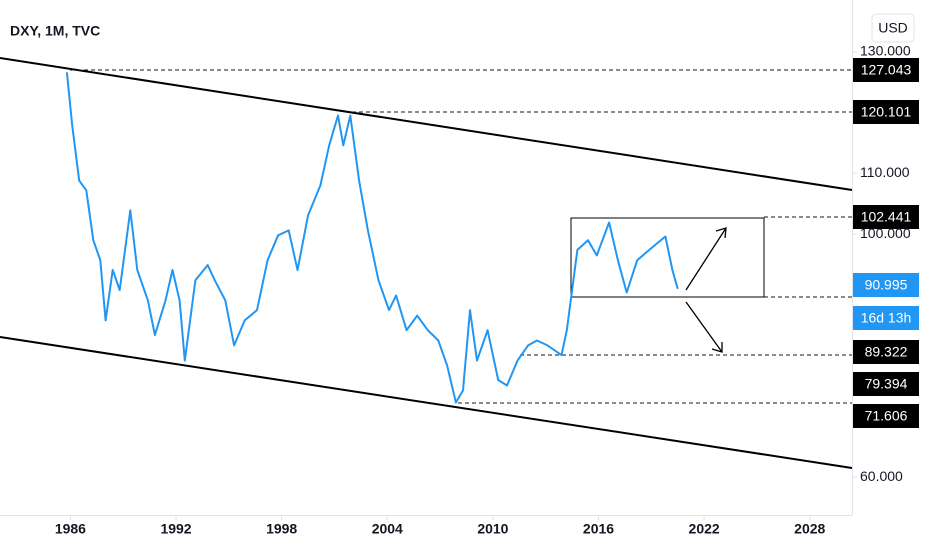 Image resolution: width=932 pixels, height=550 pixels. I want to click on price-label: 127.043, so click(886, 70).